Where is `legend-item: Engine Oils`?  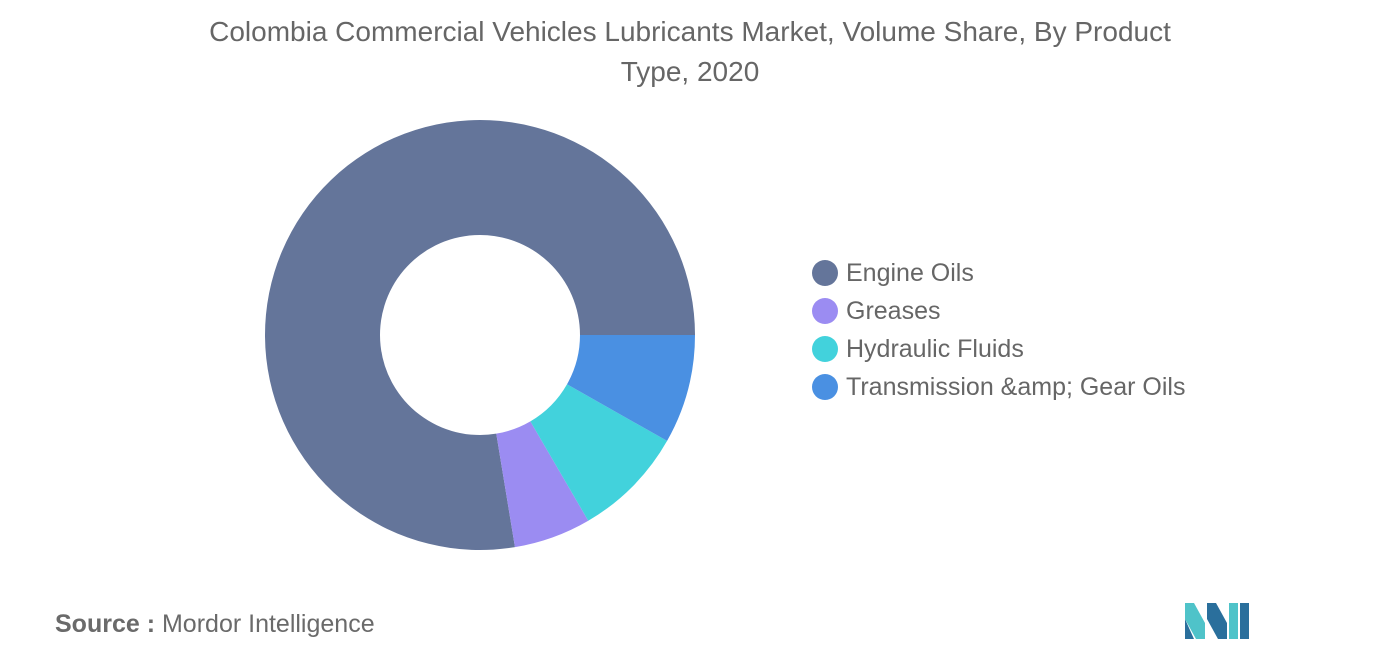 legend-item: Engine Oils is located at coordinates (998, 273).